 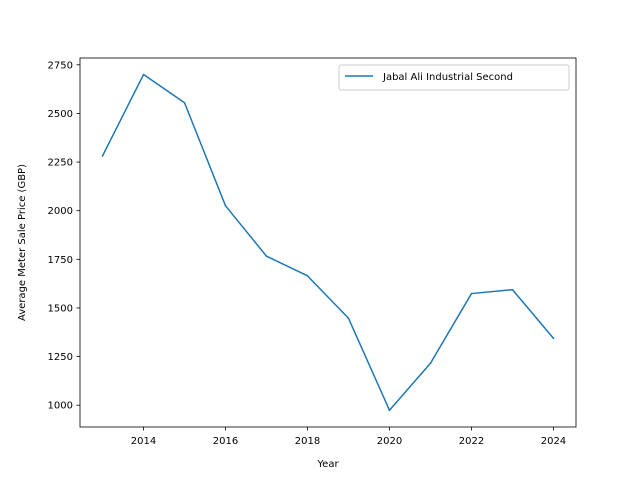 What do you see at coordinates (22, 242) in the screenshot?
I see `y-axis-label: Average Meter Sale Price (GBP)` at bounding box center [22, 242].